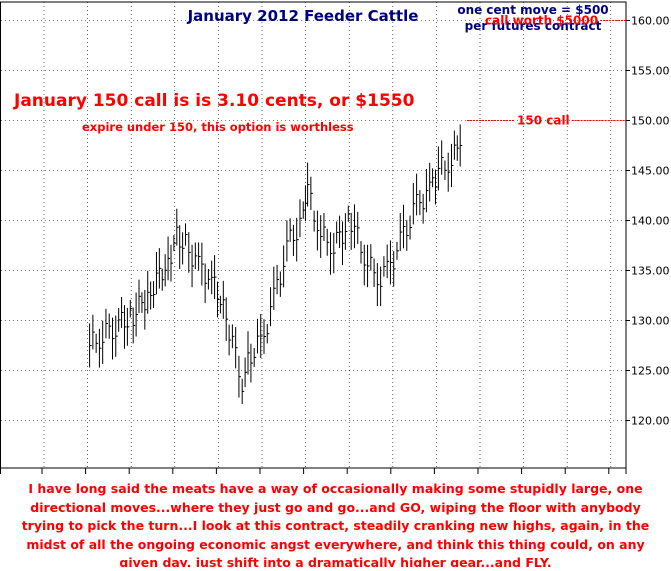  What do you see at coordinates (650, 221) in the screenshot?
I see `y-tick-label: 140.00` at bounding box center [650, 221].